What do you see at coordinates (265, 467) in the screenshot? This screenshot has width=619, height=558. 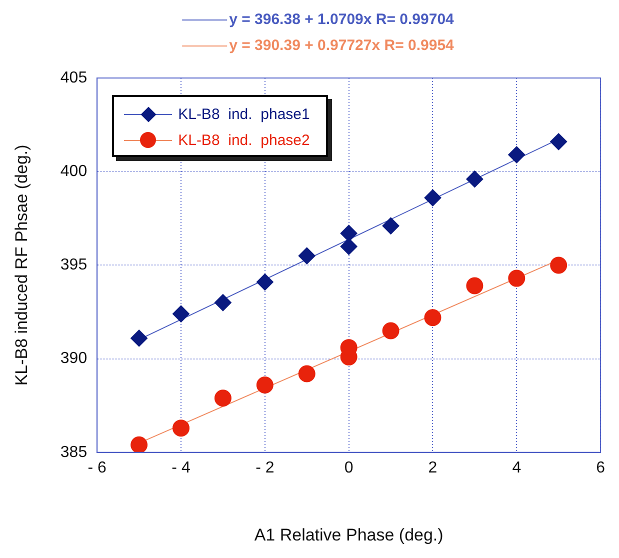 I see `x-tick-label: - 2` at bounding box center [265, 467].